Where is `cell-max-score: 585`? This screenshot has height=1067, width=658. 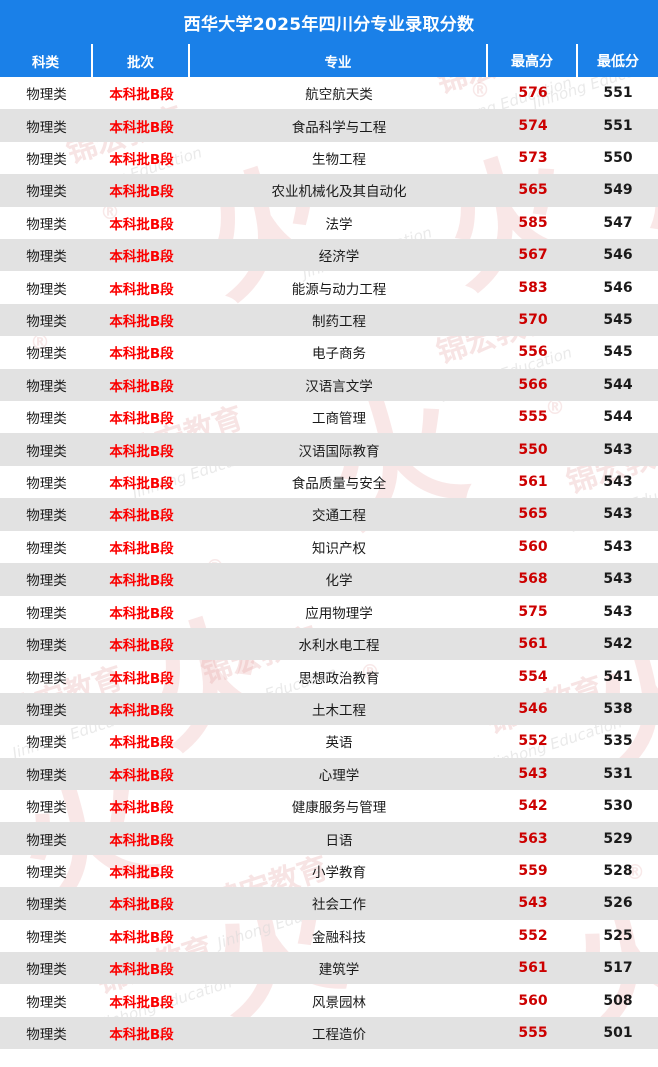 cell-max-score: 585 is located at coordinates (533, 222).